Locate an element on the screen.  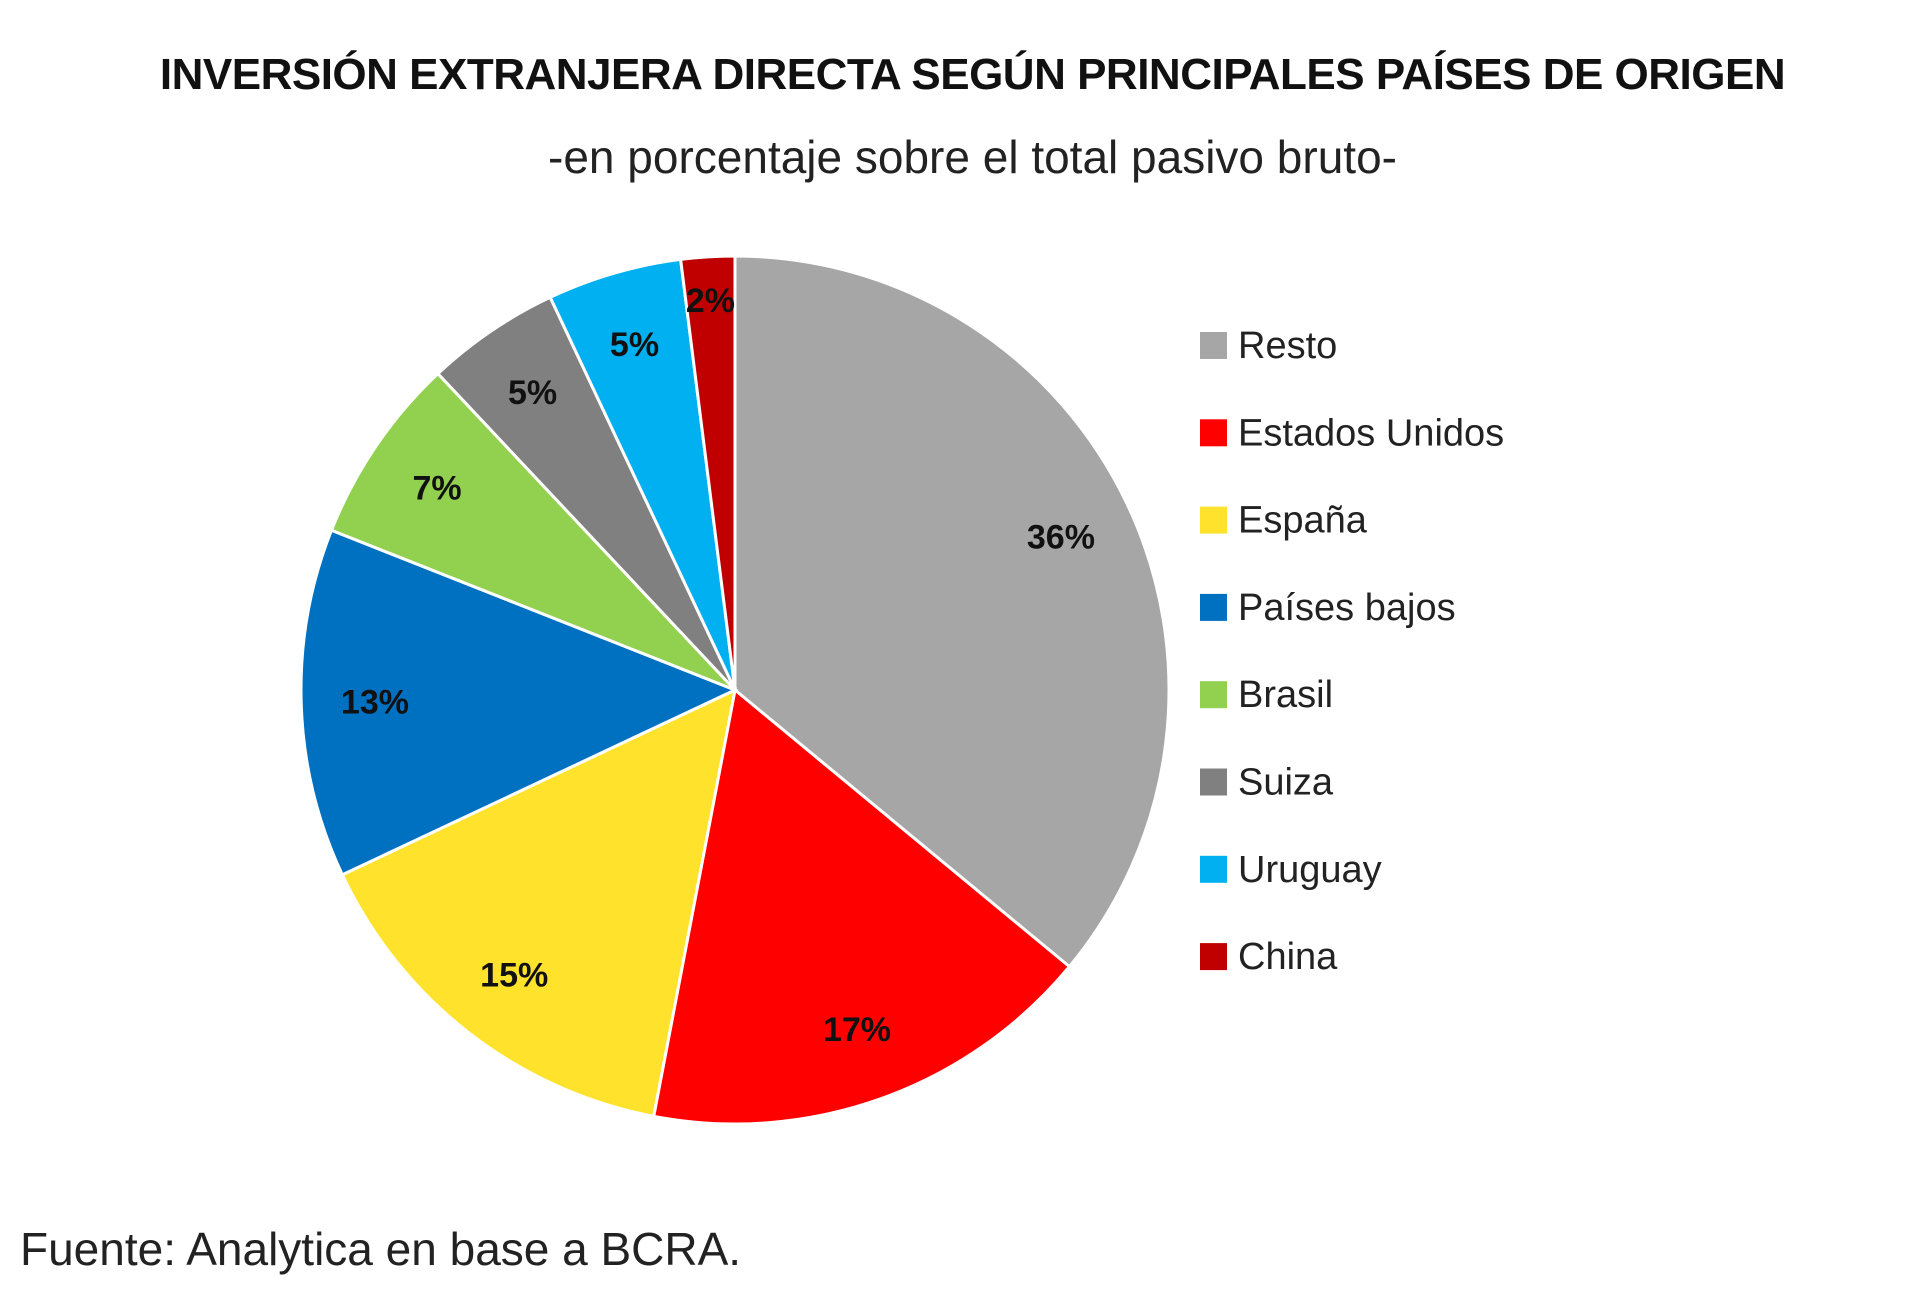
data-label: 2% is located at coordinates (710, 301).